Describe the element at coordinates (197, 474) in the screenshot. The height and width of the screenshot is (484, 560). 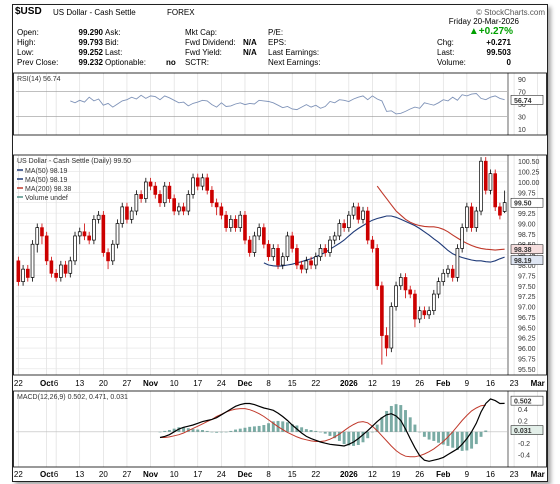
I see `x-axis-label: 17` at that location.